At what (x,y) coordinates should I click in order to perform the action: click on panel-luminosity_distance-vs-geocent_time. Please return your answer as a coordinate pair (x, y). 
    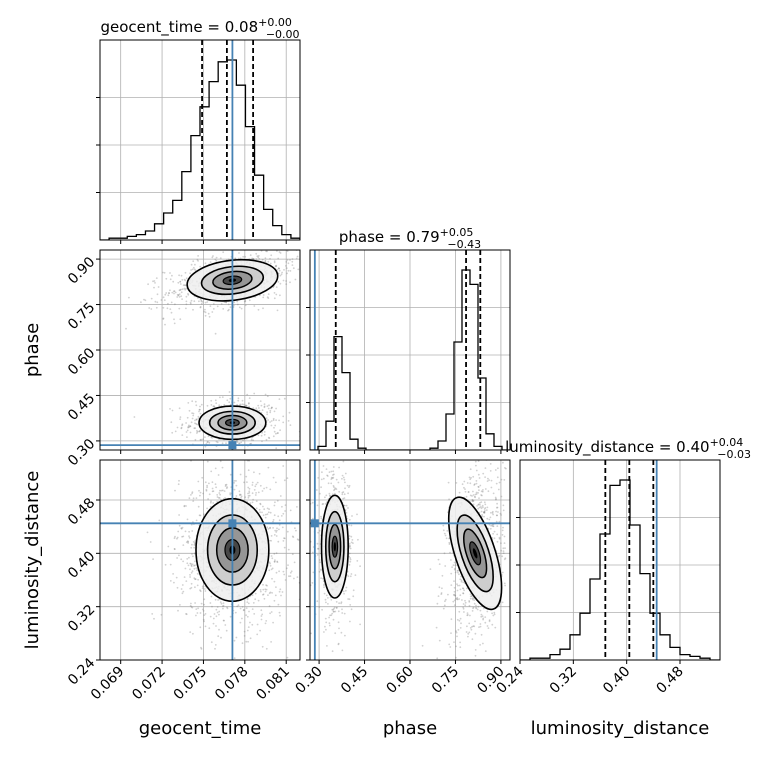
    Looking at the image, I should click on (198, 561).